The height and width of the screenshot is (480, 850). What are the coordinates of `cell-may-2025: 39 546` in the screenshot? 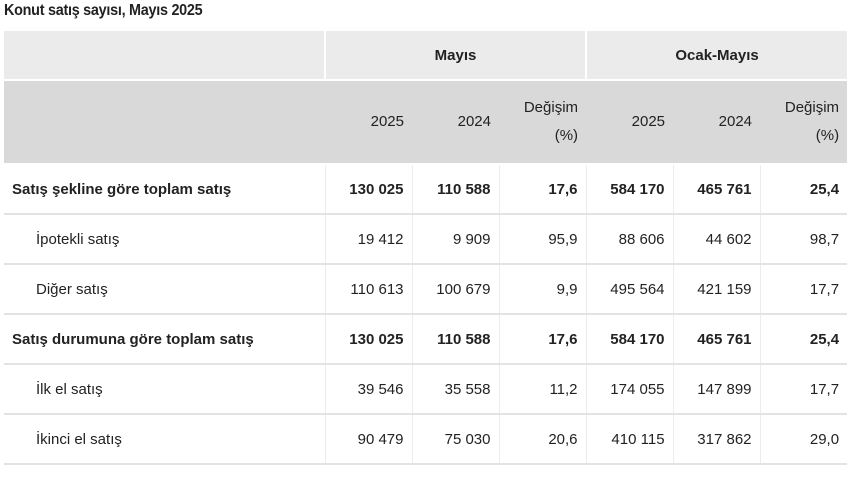 It's located at (369, 389).